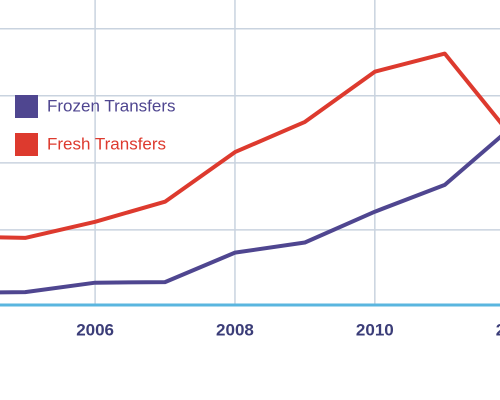 Image resolution: width=500 pixels, height=400 pixels. Describe the element at coordinates (235, 329) in the screenshot. I see `x-tick-label: 2008` at that location.